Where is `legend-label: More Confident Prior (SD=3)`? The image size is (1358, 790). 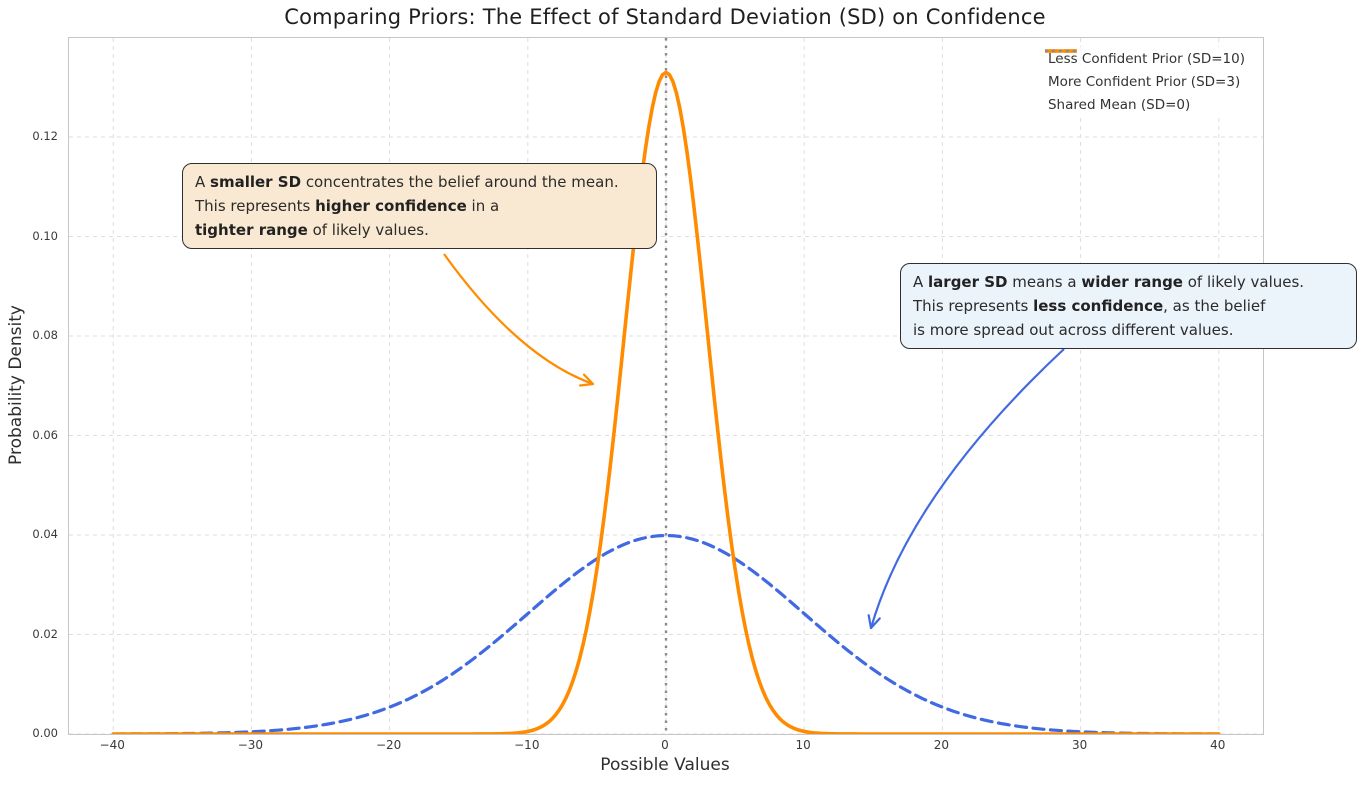 legend-label: More Confident Prior (SD=3) is located at coordinates (1144, 81).